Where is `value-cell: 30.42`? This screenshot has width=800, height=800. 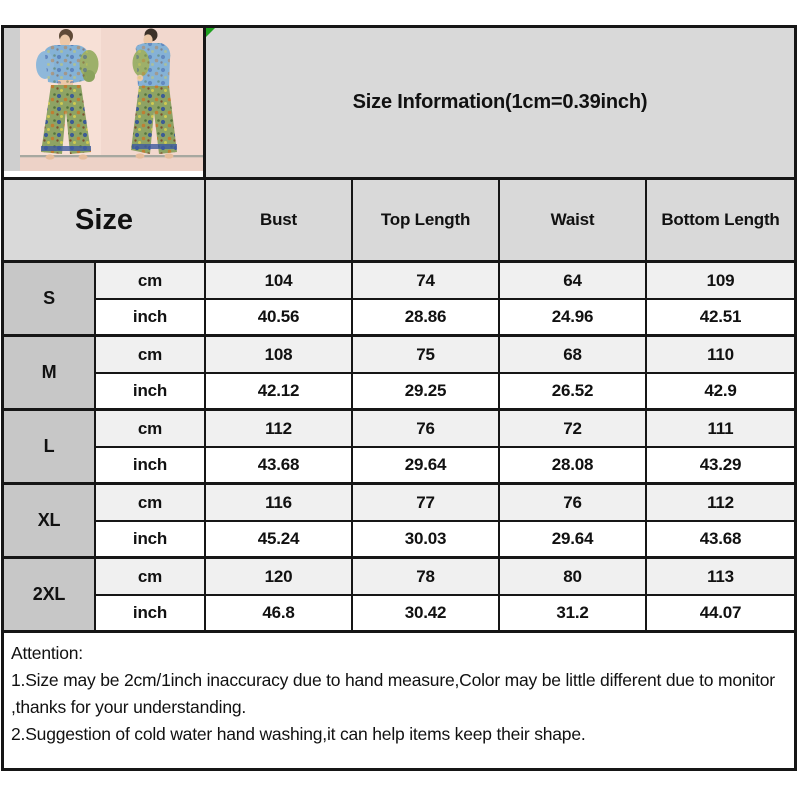 value-cell: 30.42 is located at coordinates (426, 614).